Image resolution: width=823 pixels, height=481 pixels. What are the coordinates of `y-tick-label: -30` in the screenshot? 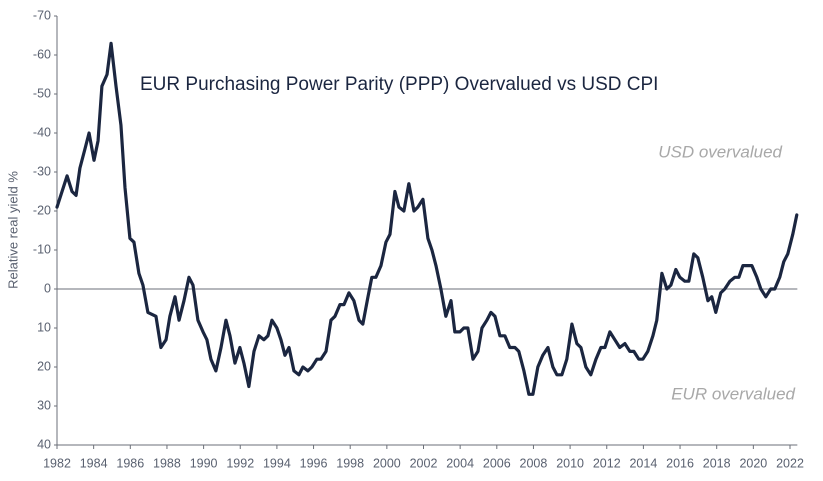 It's located at (42, 171).